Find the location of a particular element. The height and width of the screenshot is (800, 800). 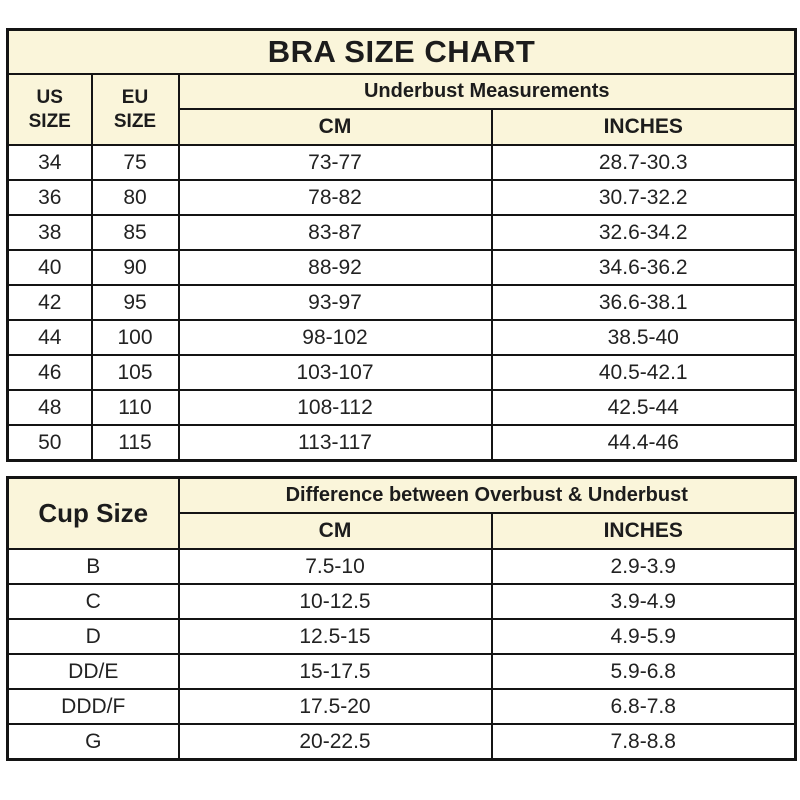

inches-cell: 36.6-38.1 is located at coordinates (643, 302).